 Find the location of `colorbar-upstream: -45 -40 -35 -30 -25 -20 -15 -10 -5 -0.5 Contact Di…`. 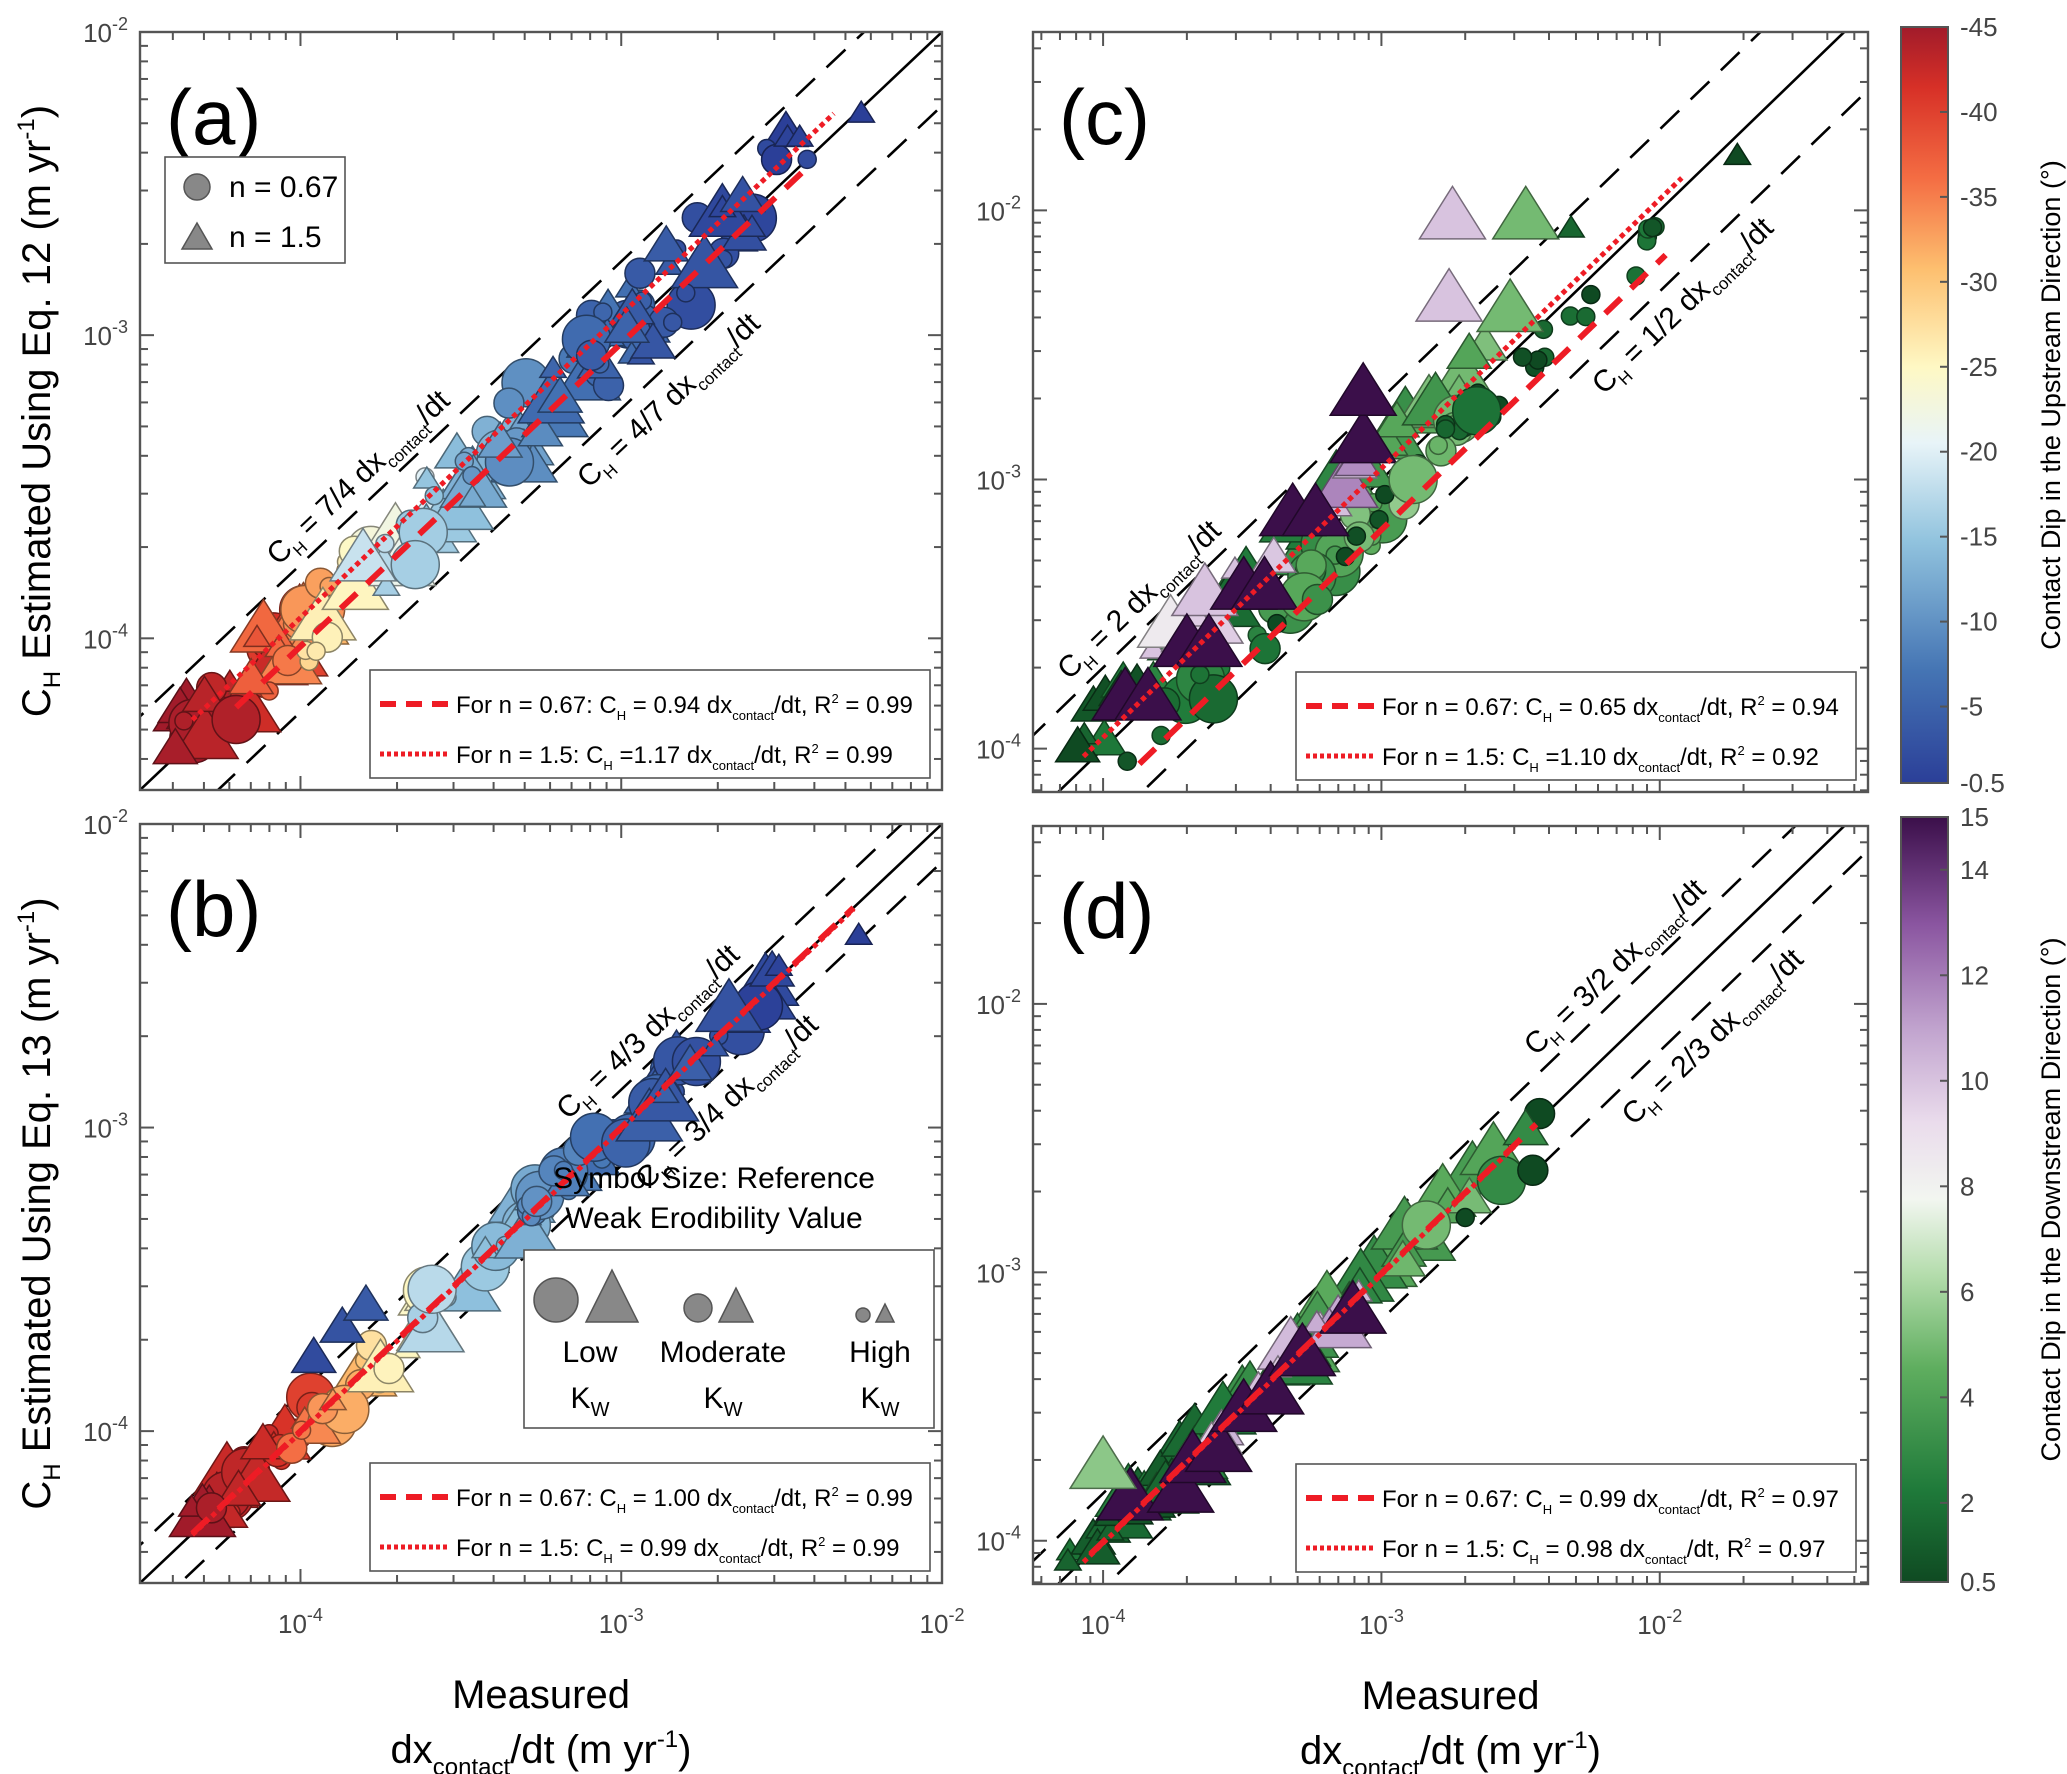

colorbar-upstream: -45 -40 -35 -30 -25 -20 -15 -10 -5 -0.5 Contact Di… is located at coordinates (1983, 405).